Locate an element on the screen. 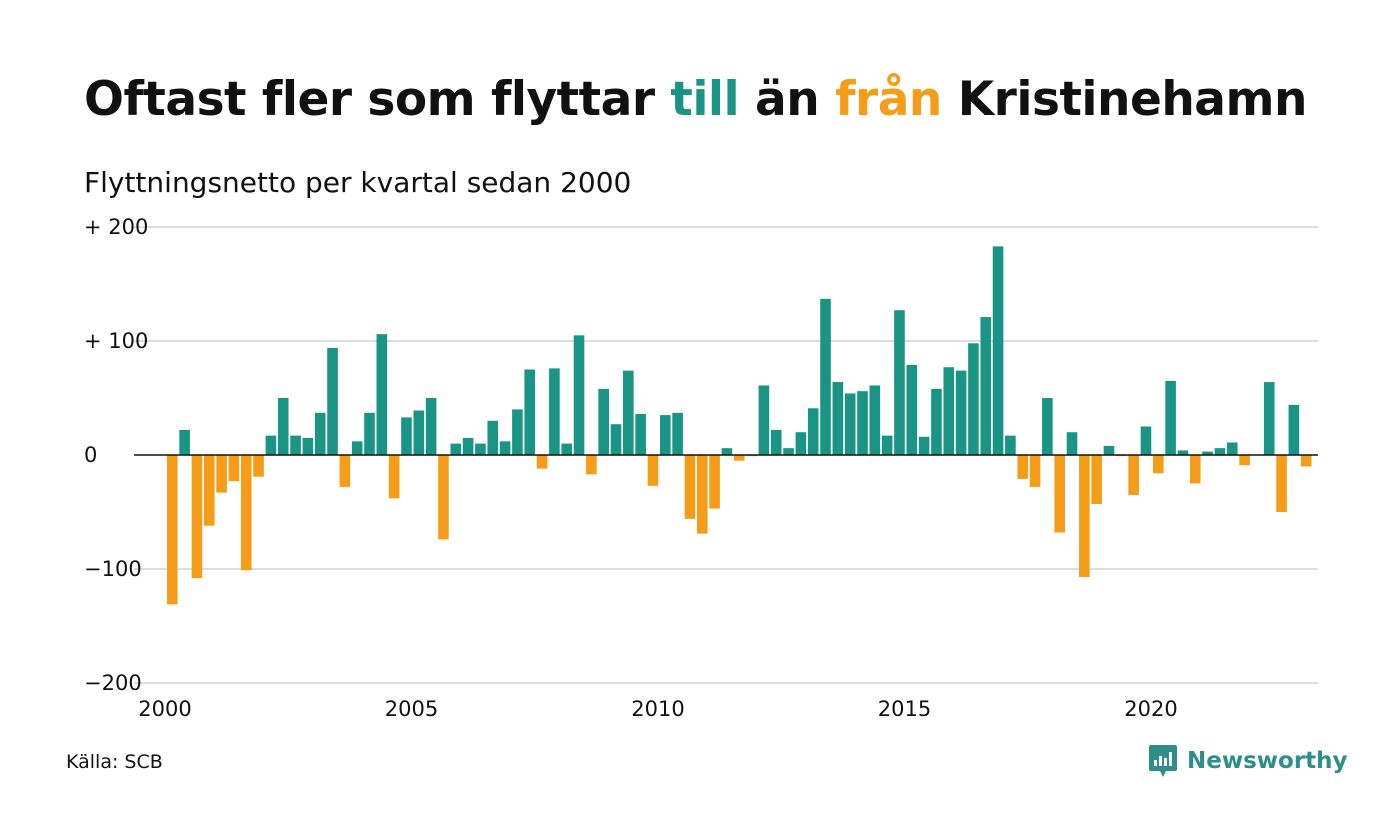 The width and height of the screenshot is (1400, 840). title-part-5: Kristinehamn is located at coordinates (1124, 99).